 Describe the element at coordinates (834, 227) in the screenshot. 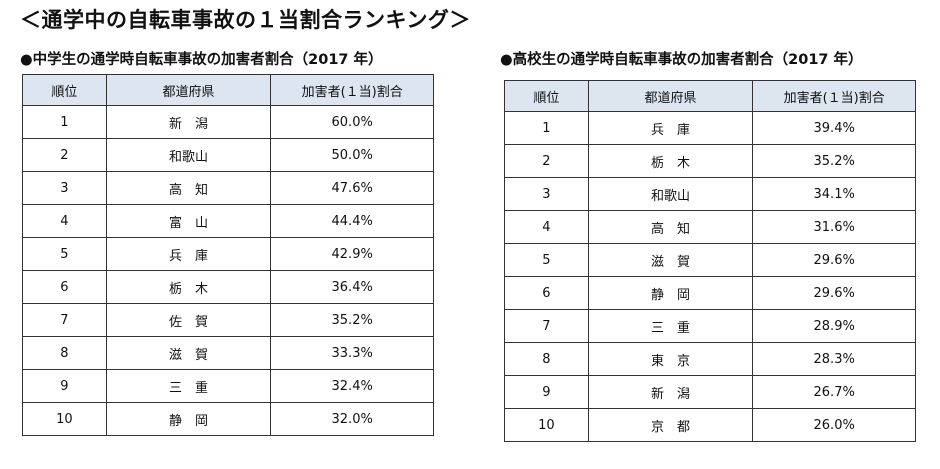

I see `ratio-cell: 31.6%` at that location.